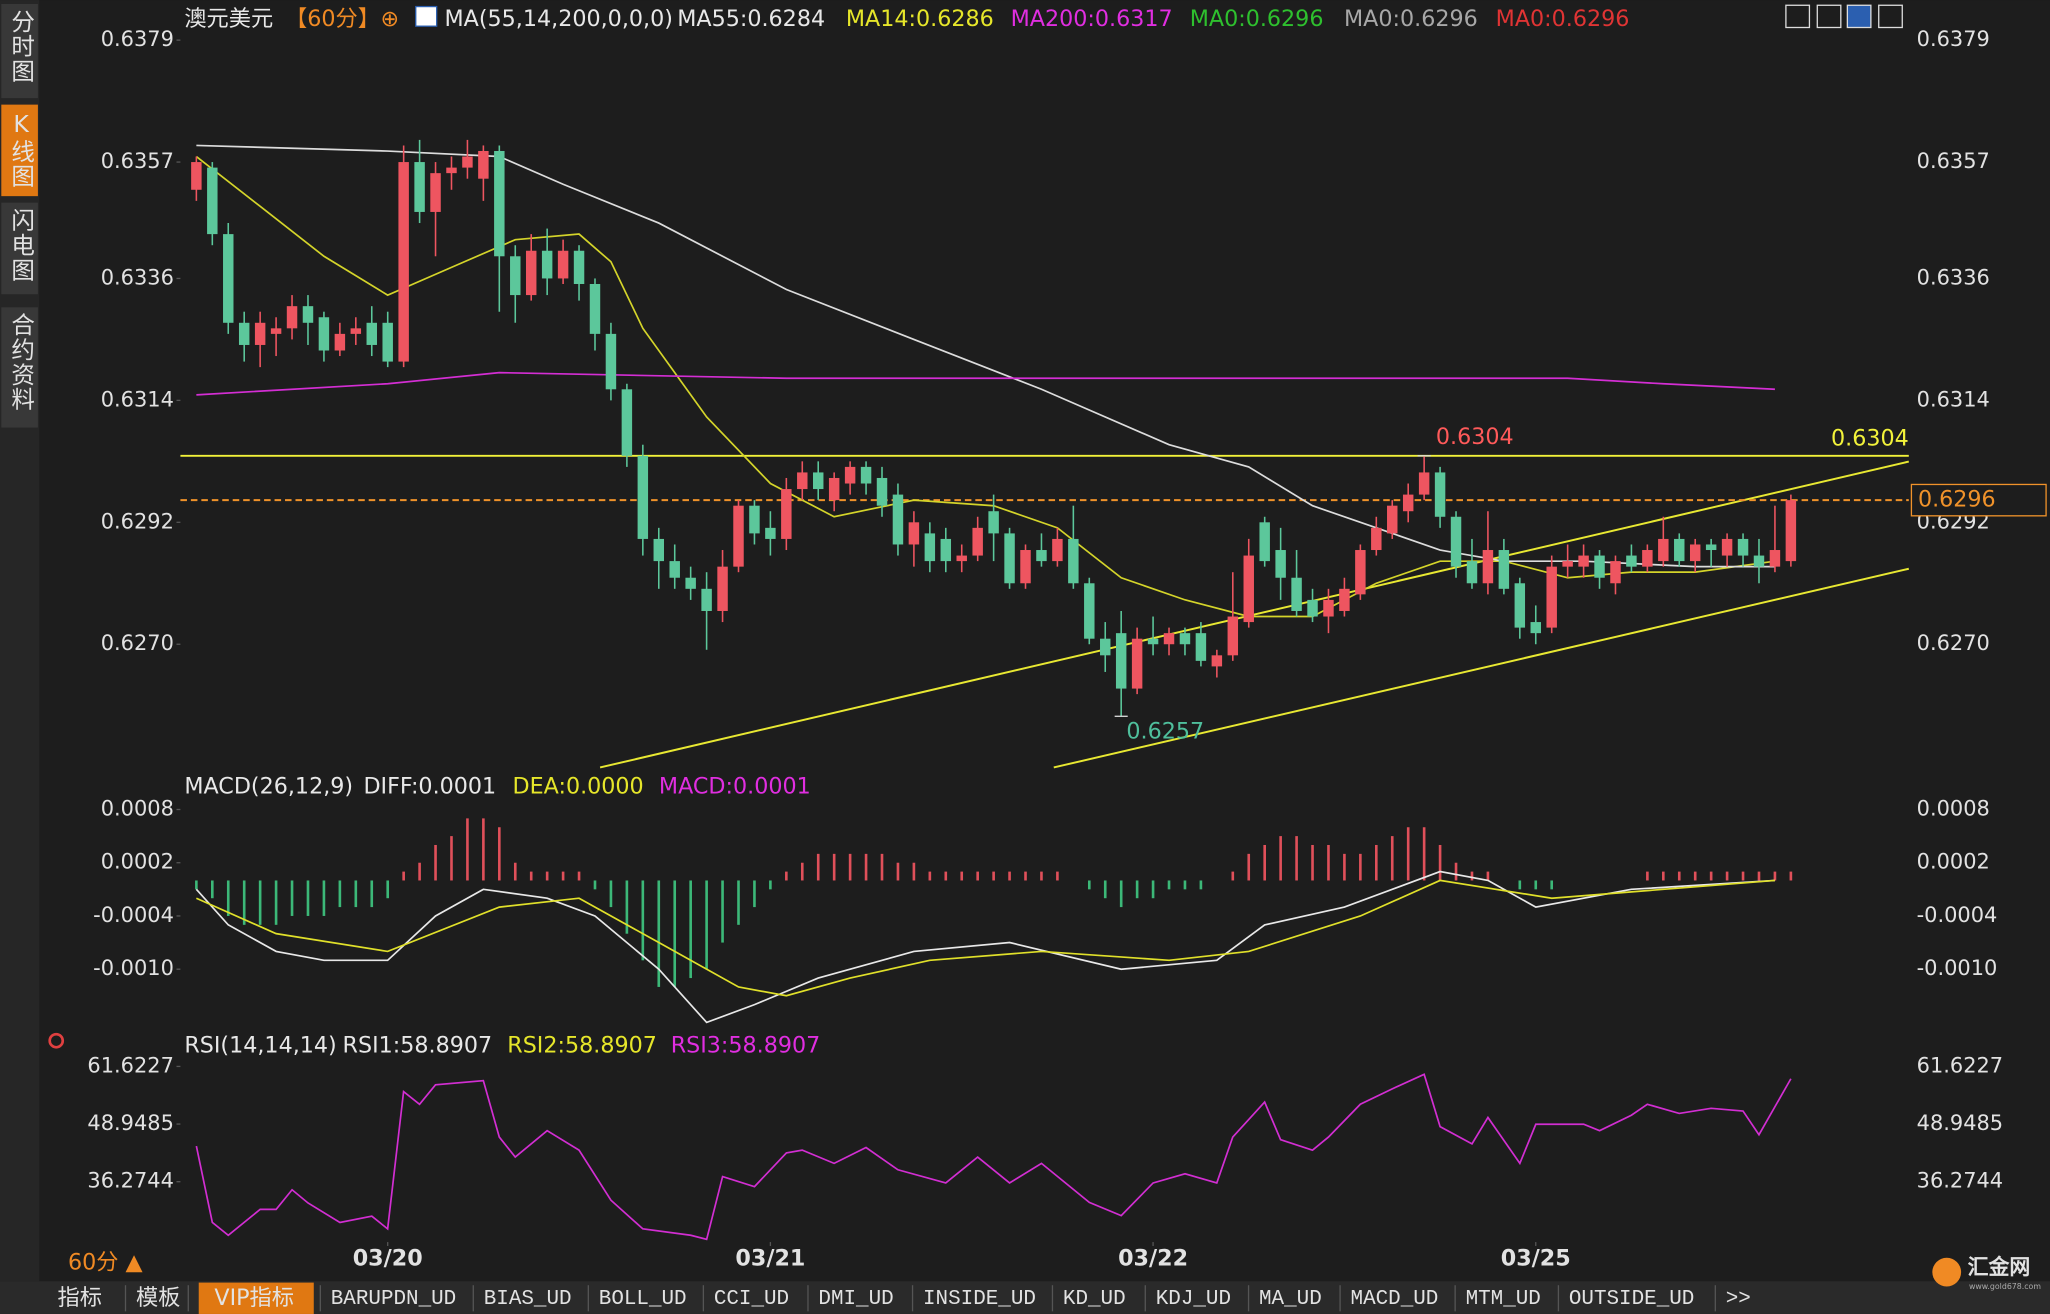 The image size is (2050, 1314). I want to click on indicator-header: DIFF:0.0001, so click(429, 787).